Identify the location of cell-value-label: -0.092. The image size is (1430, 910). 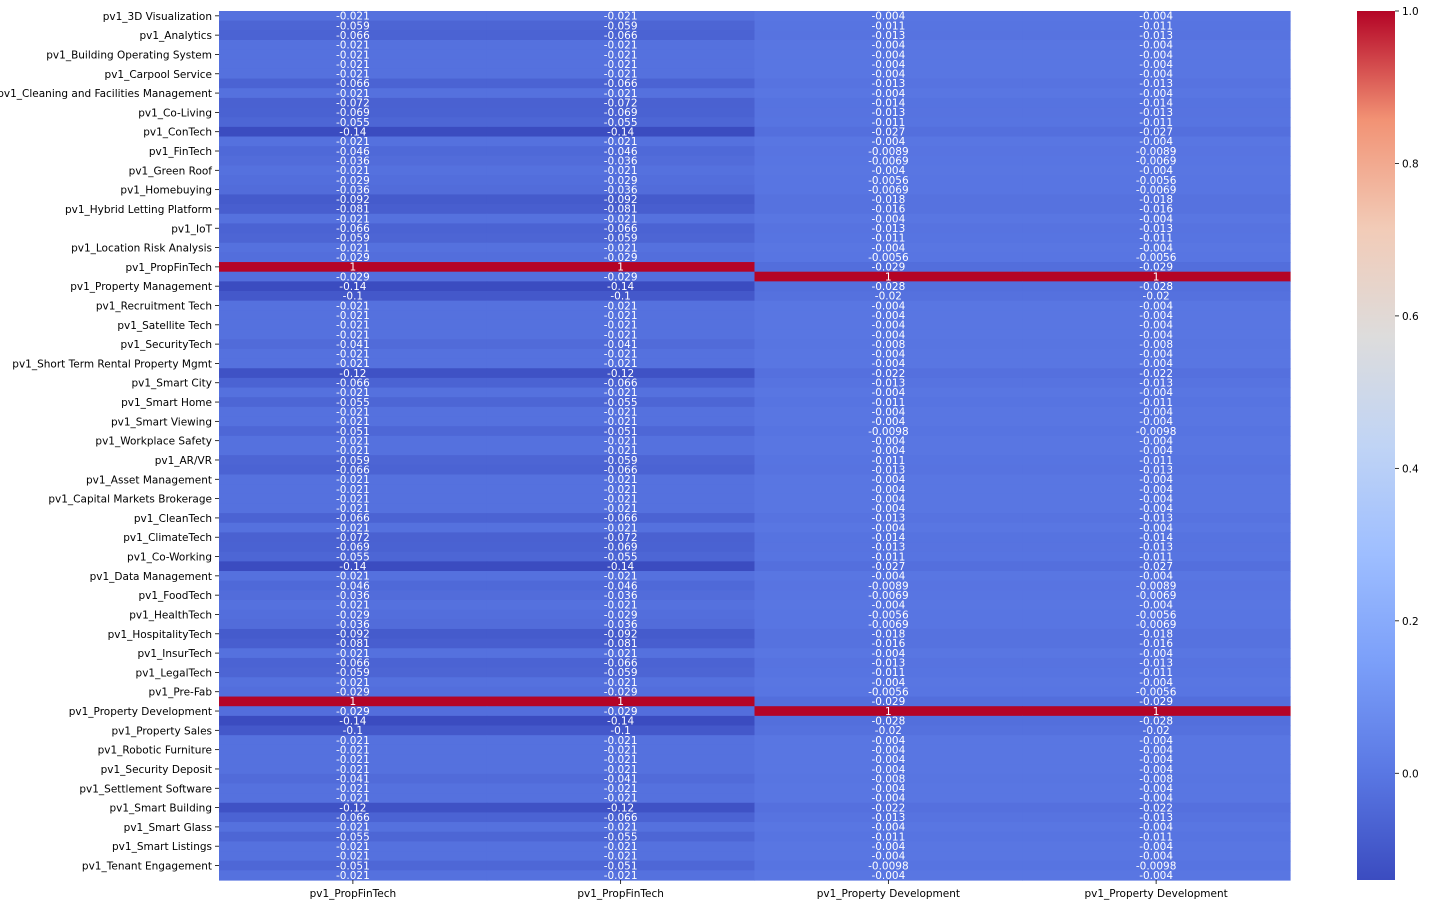
(621, 200).